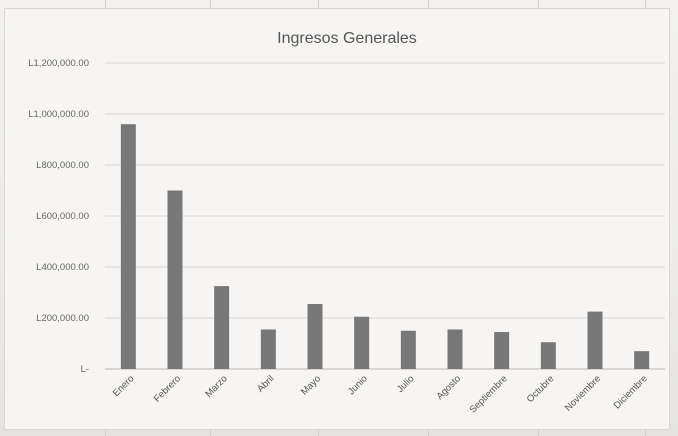 The image size is (678, 436). What do you see at coordinates (642, 360) in the screenshot?
I see `bar-diciembre` at bounding box center [642, 360].